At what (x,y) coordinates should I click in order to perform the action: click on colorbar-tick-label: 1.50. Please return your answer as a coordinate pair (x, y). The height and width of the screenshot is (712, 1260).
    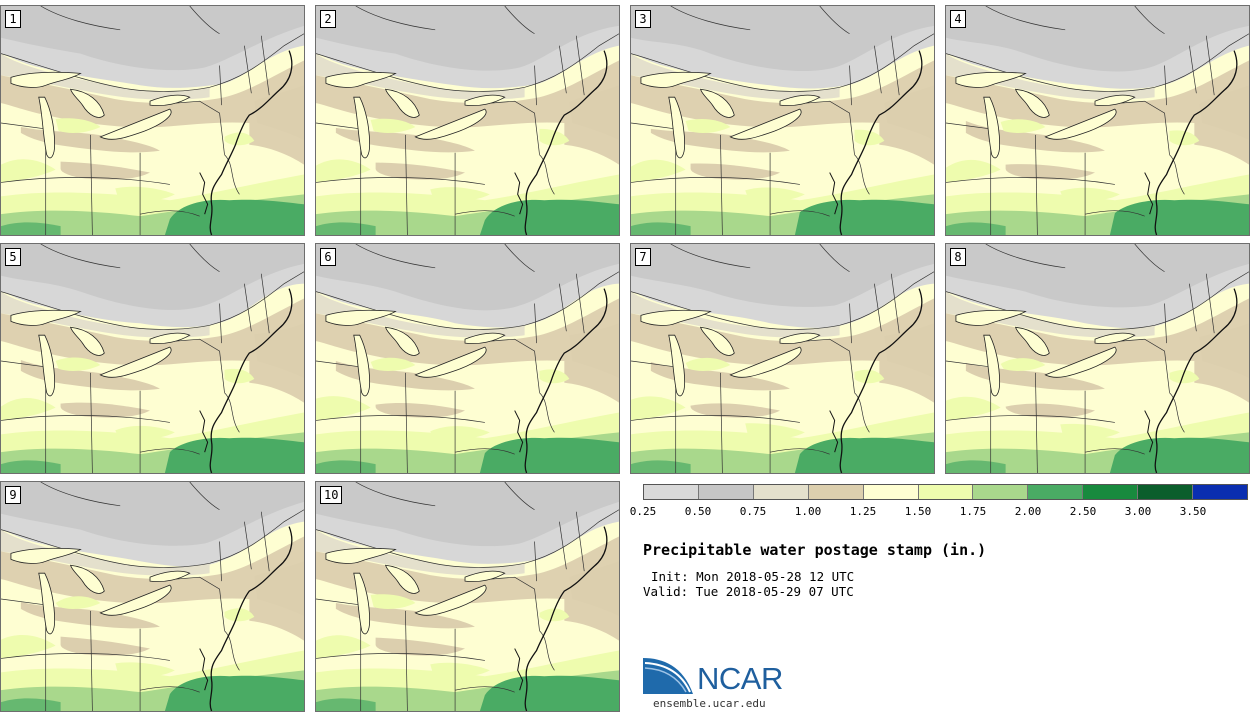
    Looking at the image, I should click on (918, 511).